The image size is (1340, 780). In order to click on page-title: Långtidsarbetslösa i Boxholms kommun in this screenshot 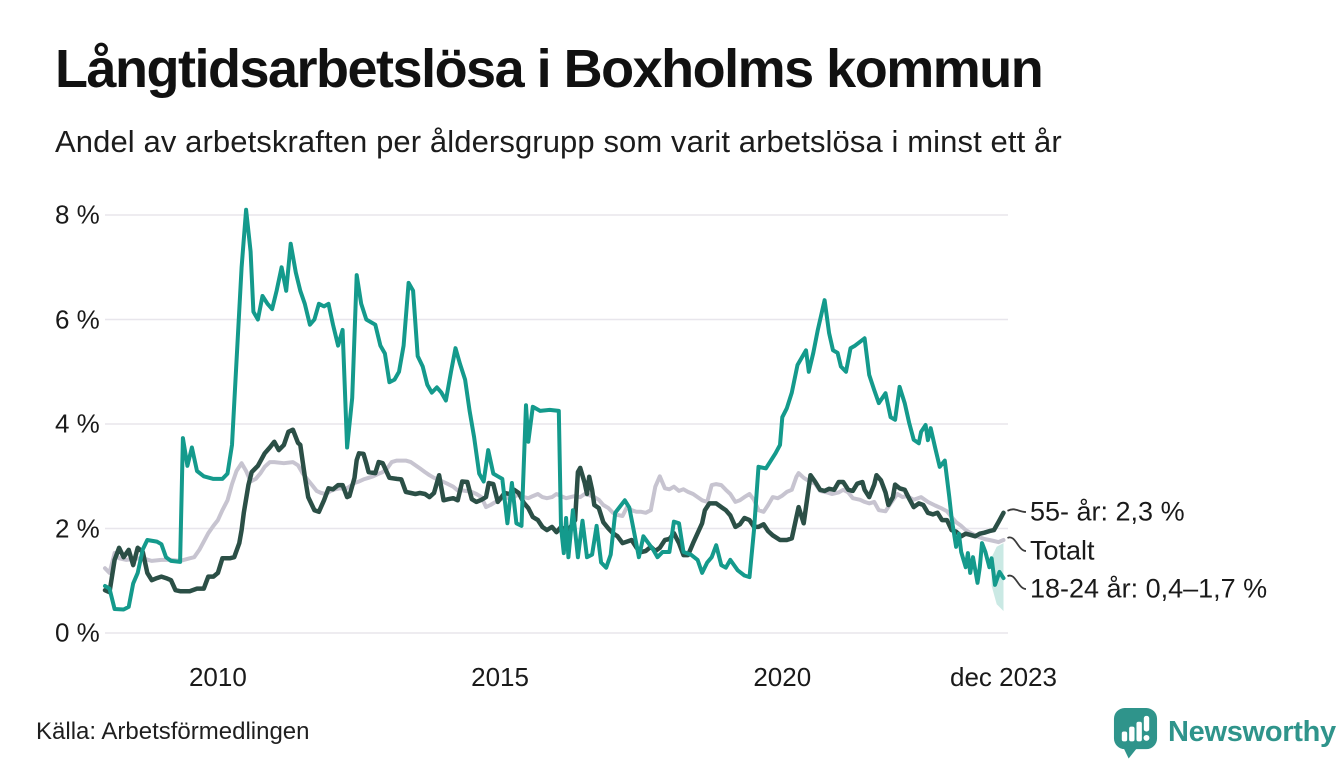, I will do `click(549, 69)`.